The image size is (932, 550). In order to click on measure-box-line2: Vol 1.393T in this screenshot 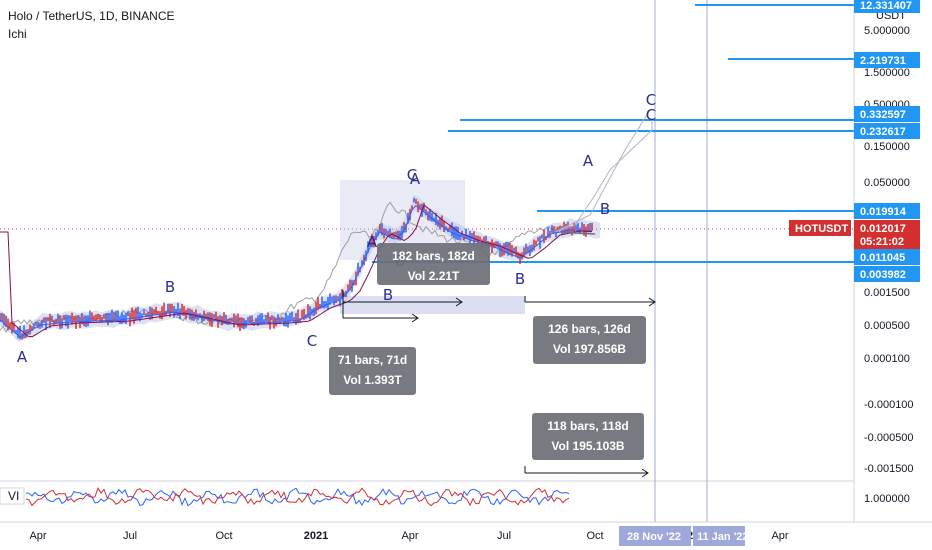, I will do `click(372, 380)`.